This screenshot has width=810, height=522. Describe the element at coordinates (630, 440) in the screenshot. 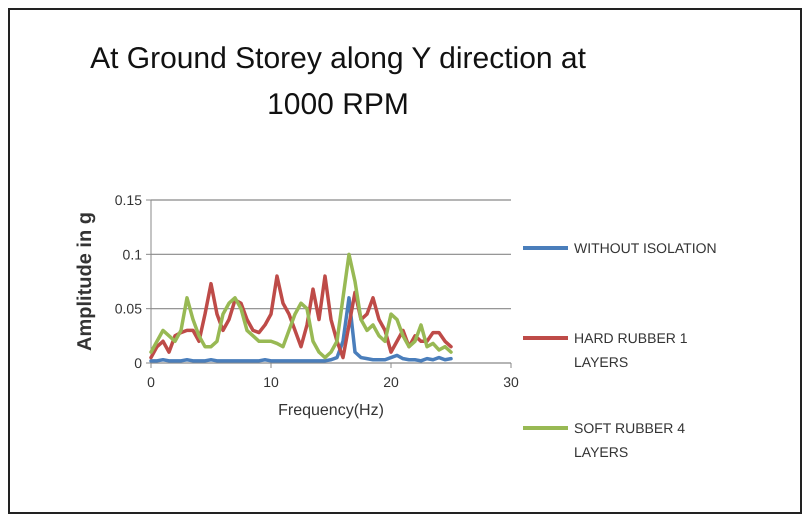

I see `legend-label: SOFT RUBBER 4 LAYERS` at that location.